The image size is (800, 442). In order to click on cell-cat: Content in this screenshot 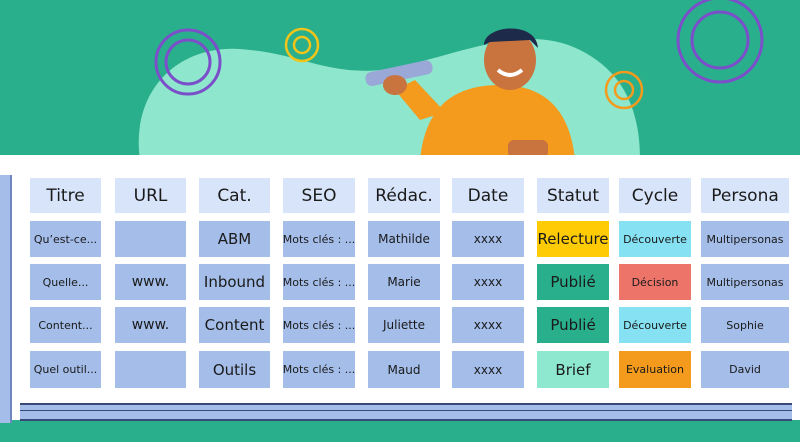, I will do `click(234, 325)`.